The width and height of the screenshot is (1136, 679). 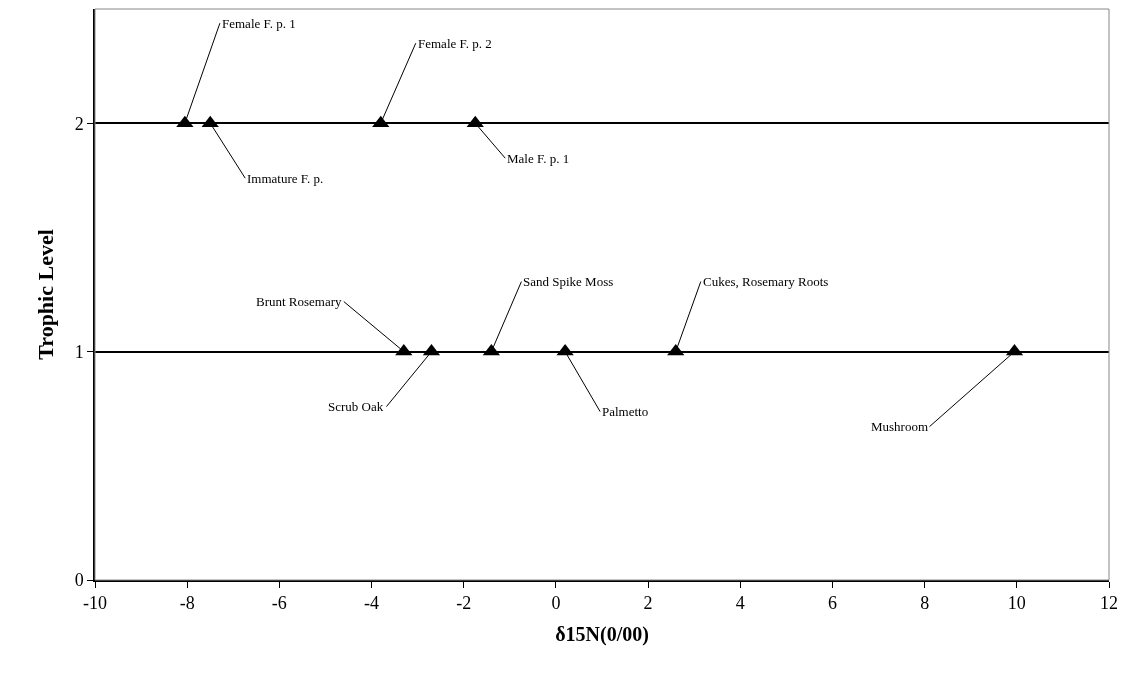 What do you see at coordinates (79, 580) in the screenshot?
I see `y-tick-label: 0` at bounding box center [79, 580].